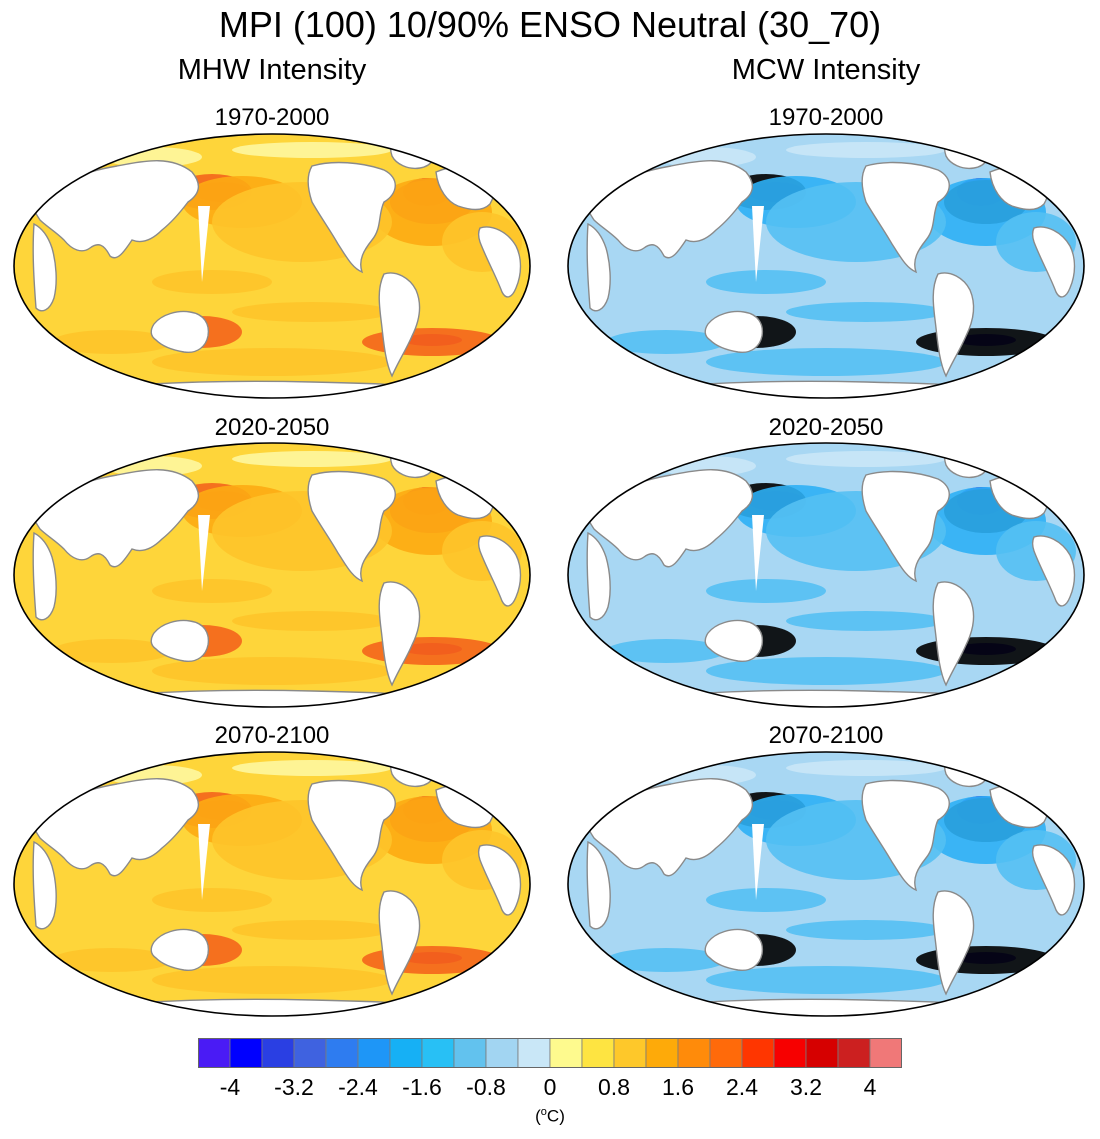  I want to click on panel-title-mhw-1: 1970-2000, so click(272, 117).